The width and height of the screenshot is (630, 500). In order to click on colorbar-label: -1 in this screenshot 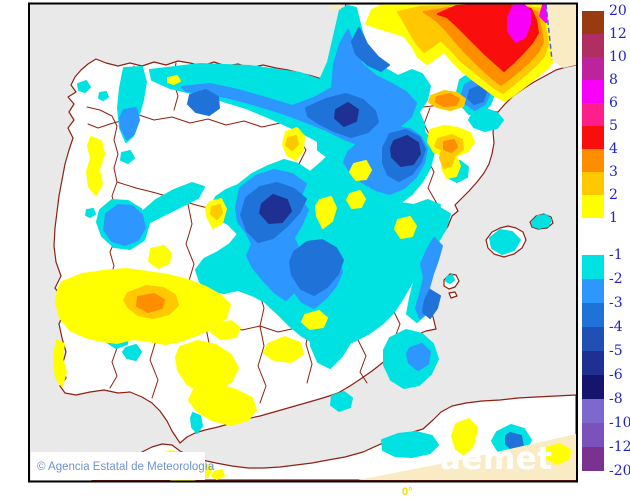, I will do `click(616, 255)`.